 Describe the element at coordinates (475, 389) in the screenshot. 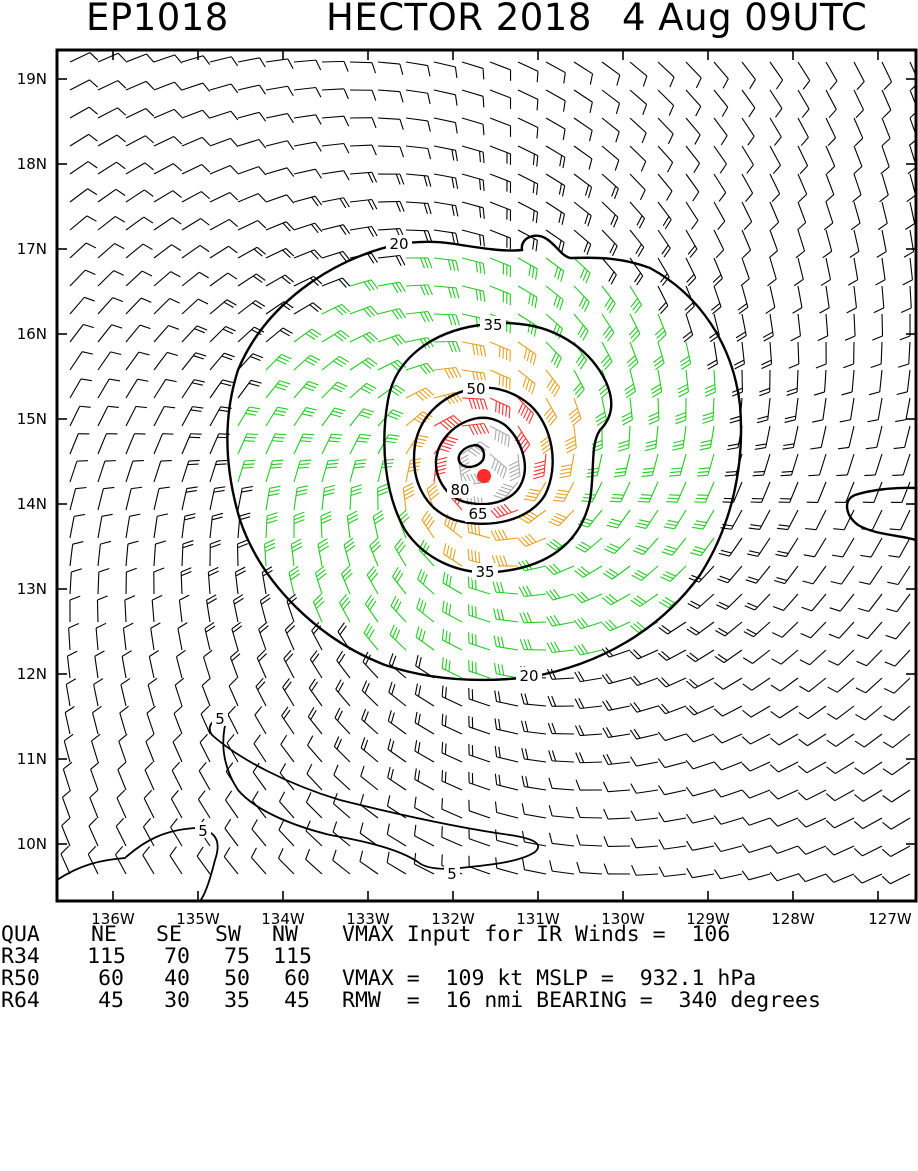

I see `contour-label: 50` at that location.